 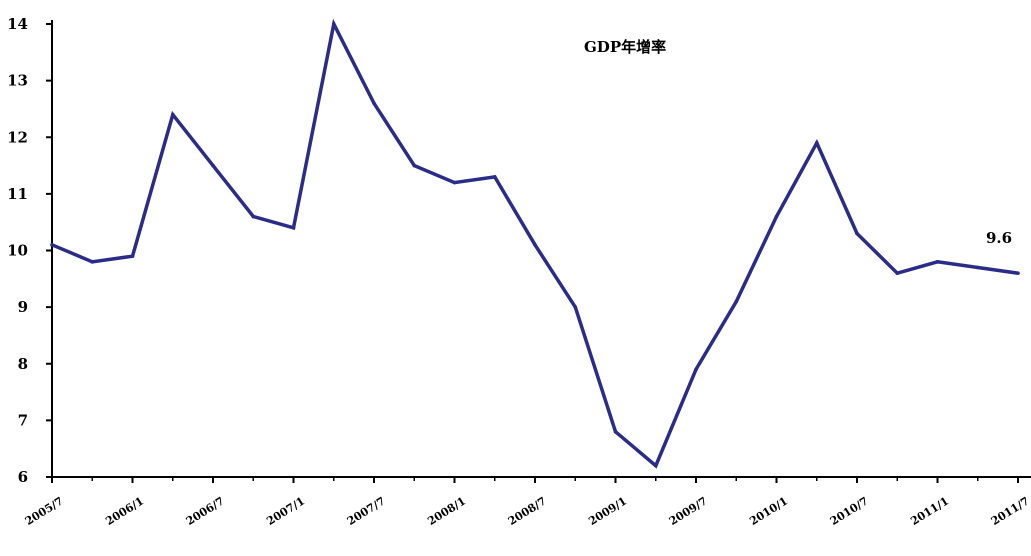 What do you see at coordinates (929, 511) in the screenshot?
I see `x-tick-label: 2011/1` at bounding box center [929, 511].